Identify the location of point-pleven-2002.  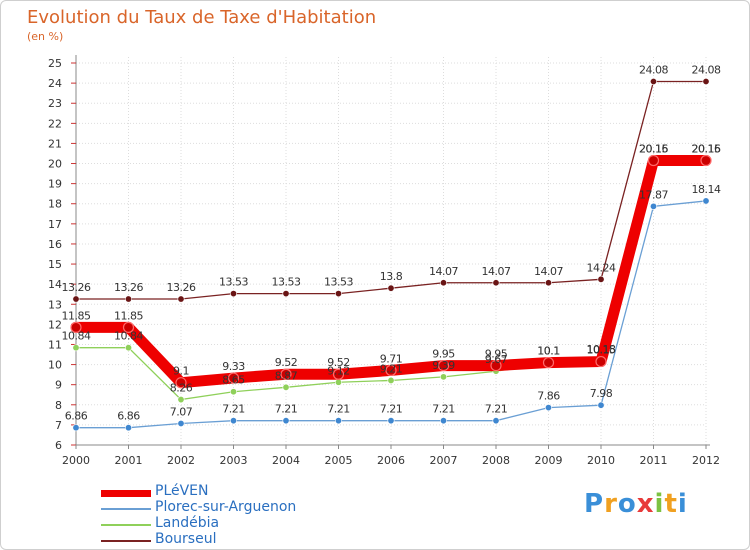
(181, 383).